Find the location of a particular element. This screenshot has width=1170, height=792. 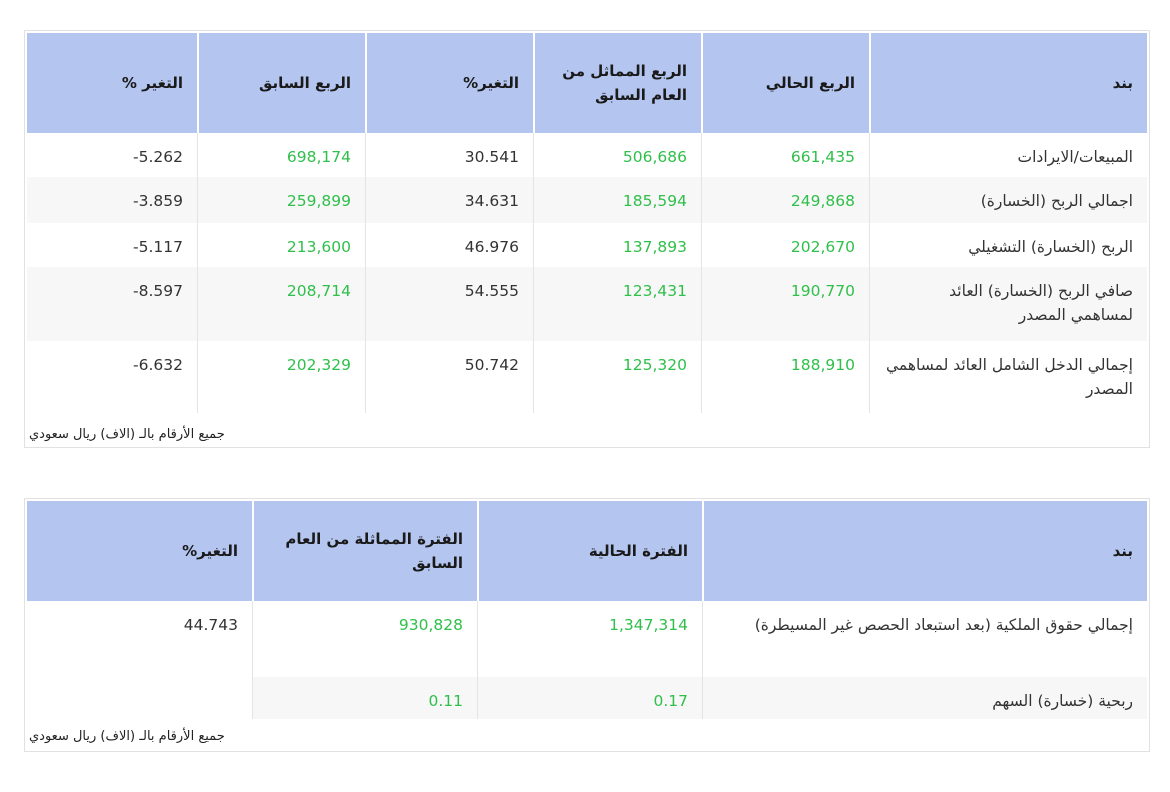

row-current: 190,770 is located at coordinates (785, 304).